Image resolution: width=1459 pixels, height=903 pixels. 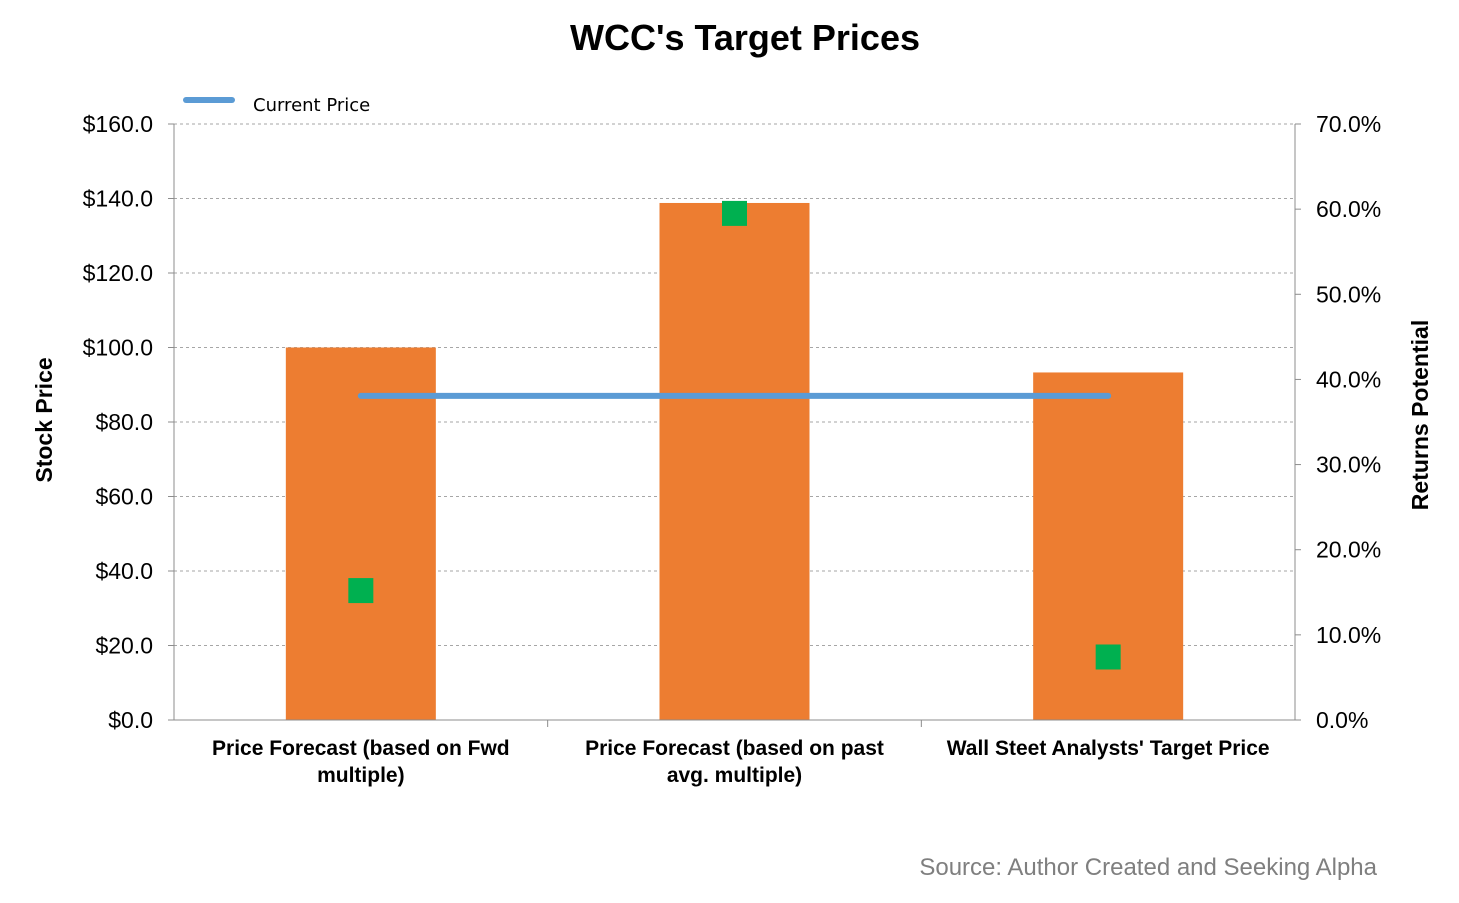 What do you see at coordinates (1348, 124) in the screenshot?
I see `y2-tick-label: 70.0%` at bounding box center [1348, 124].